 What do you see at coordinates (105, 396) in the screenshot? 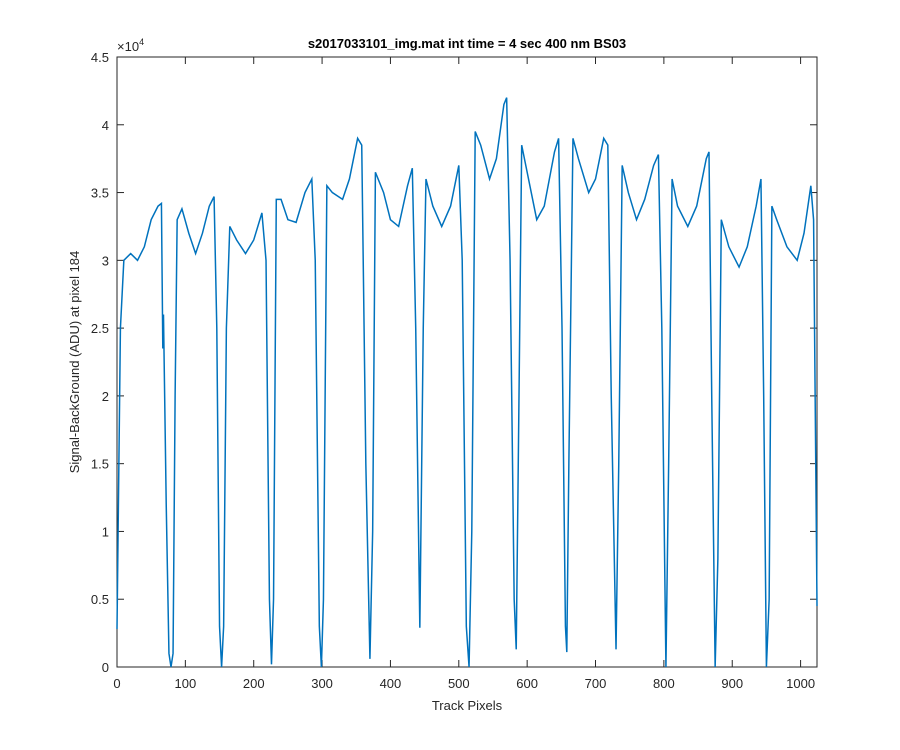
I see `y-tick-label: 2` at bounding box center [105, 396].